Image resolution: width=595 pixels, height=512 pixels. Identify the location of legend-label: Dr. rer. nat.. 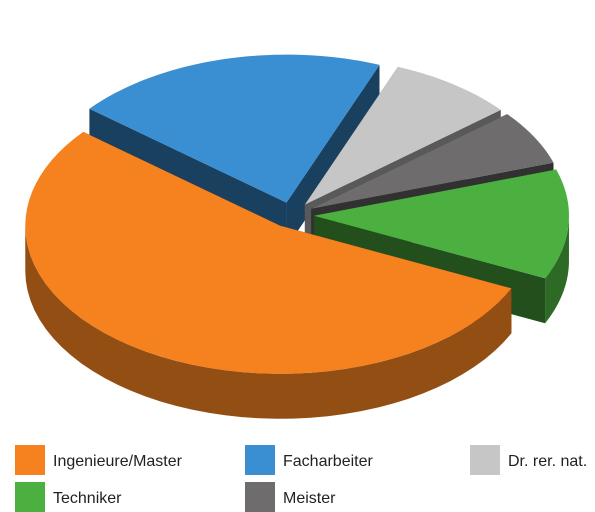
(547, 461).